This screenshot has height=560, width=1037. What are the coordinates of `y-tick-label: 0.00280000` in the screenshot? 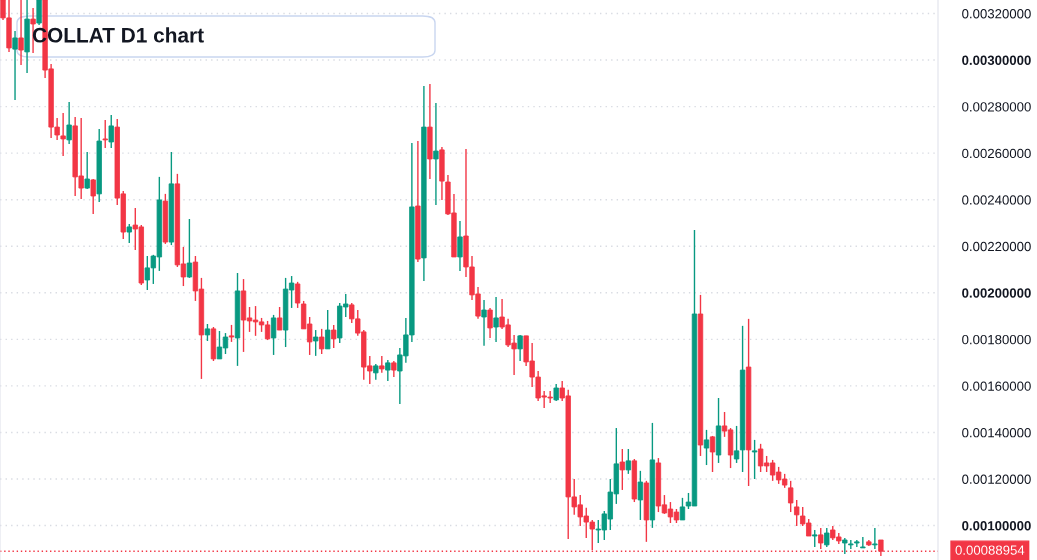 It's located at (996, 107).